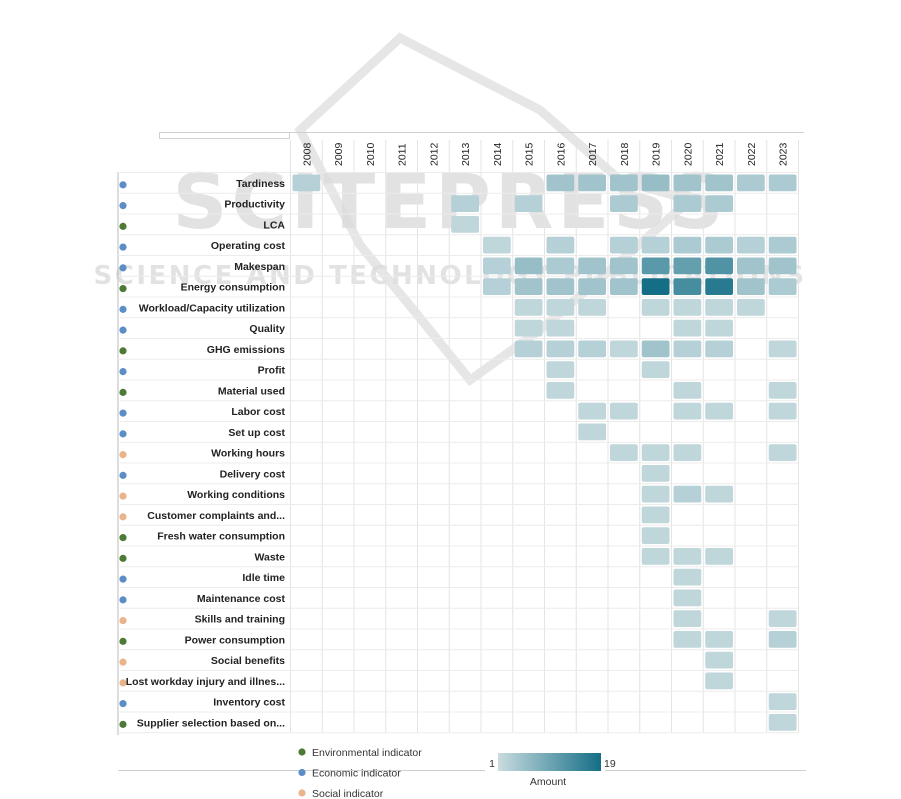  I want to click on scale-title: Amount, so click(548, 782).